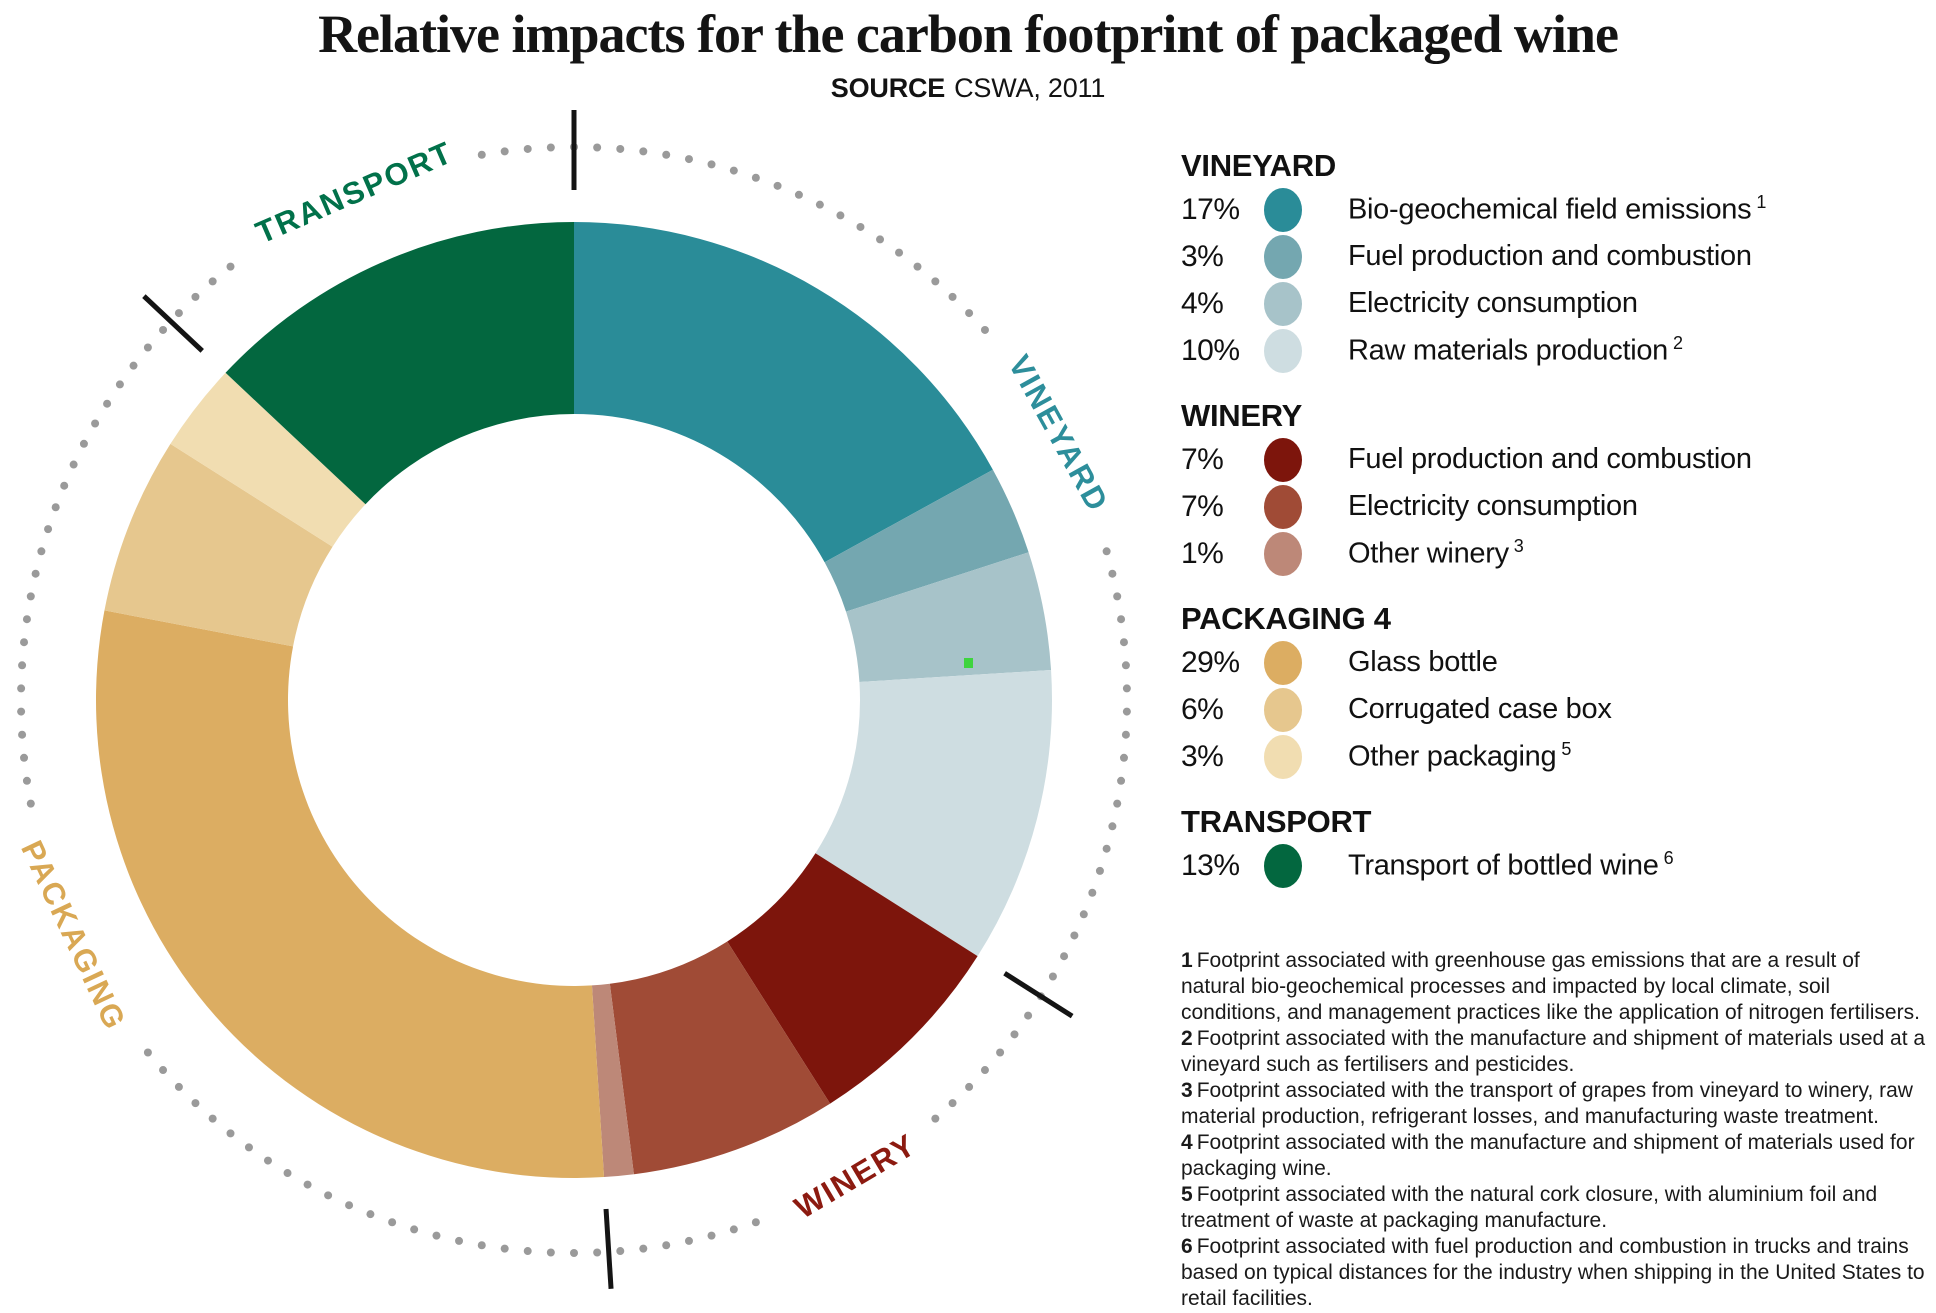  Describe the element at coordinates (856, 1176) in the screenshot. I see `arc-label-winery: WINERY` at that location.